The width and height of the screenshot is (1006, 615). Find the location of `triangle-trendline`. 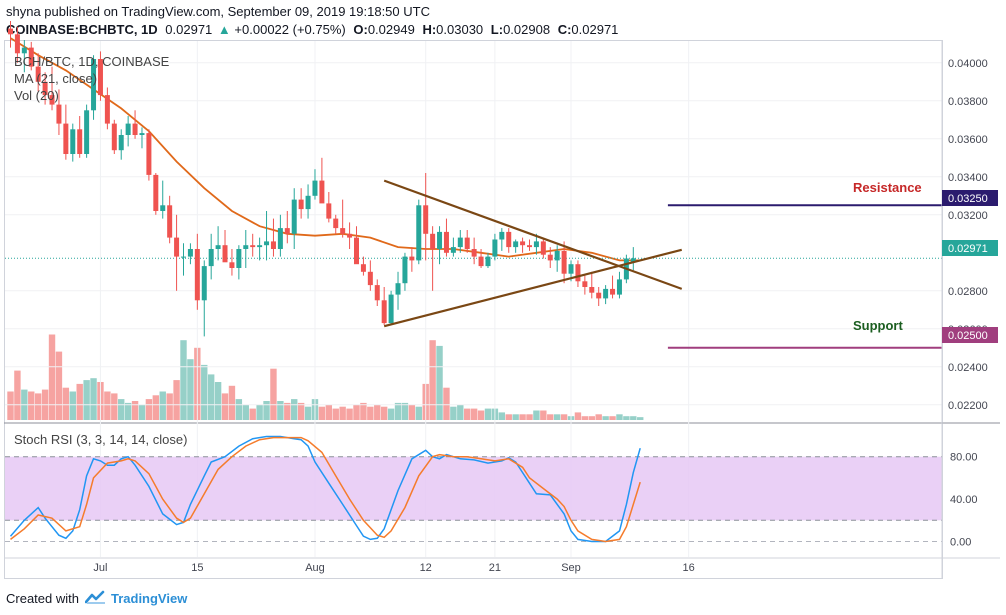

triangle-trendline is located at coordinates (533, 288).